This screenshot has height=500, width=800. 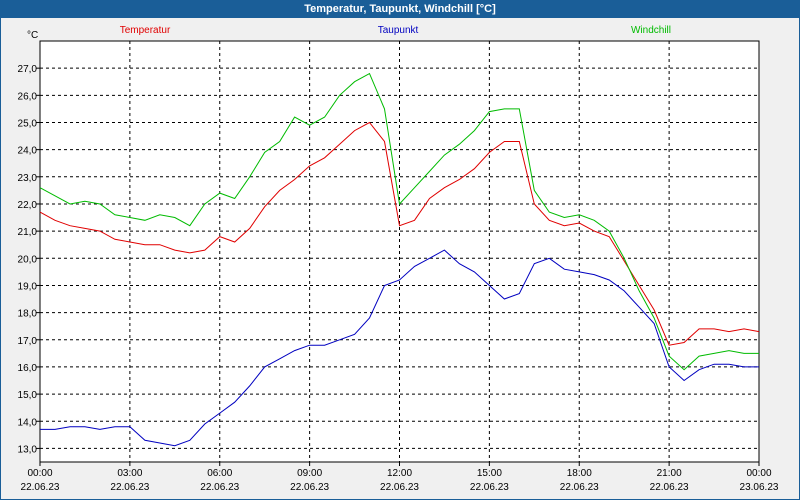 I want to click on window-title-bar: Temperatur, Taupunkt, Windchill [°C], so click(x=400, y=9).